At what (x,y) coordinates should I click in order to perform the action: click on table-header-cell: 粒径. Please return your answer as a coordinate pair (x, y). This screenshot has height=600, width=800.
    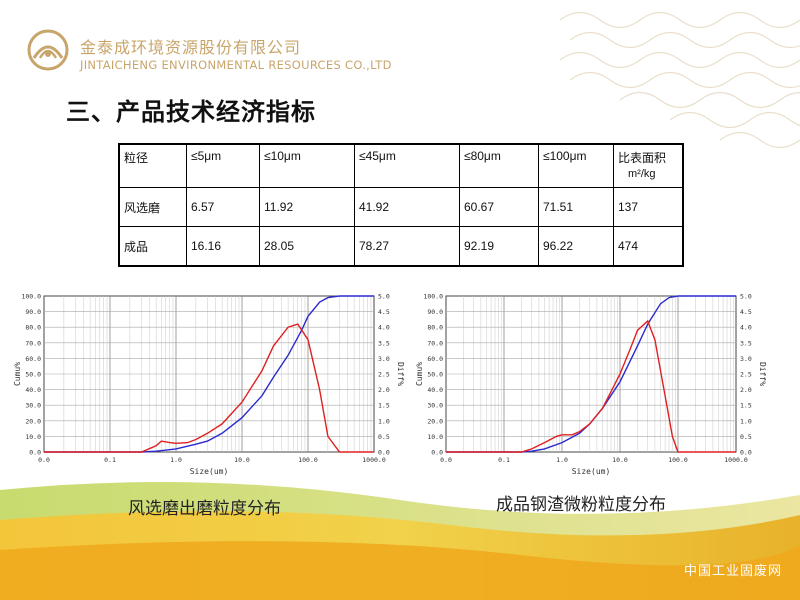
    Looking at the image, I should click on (152, 165).